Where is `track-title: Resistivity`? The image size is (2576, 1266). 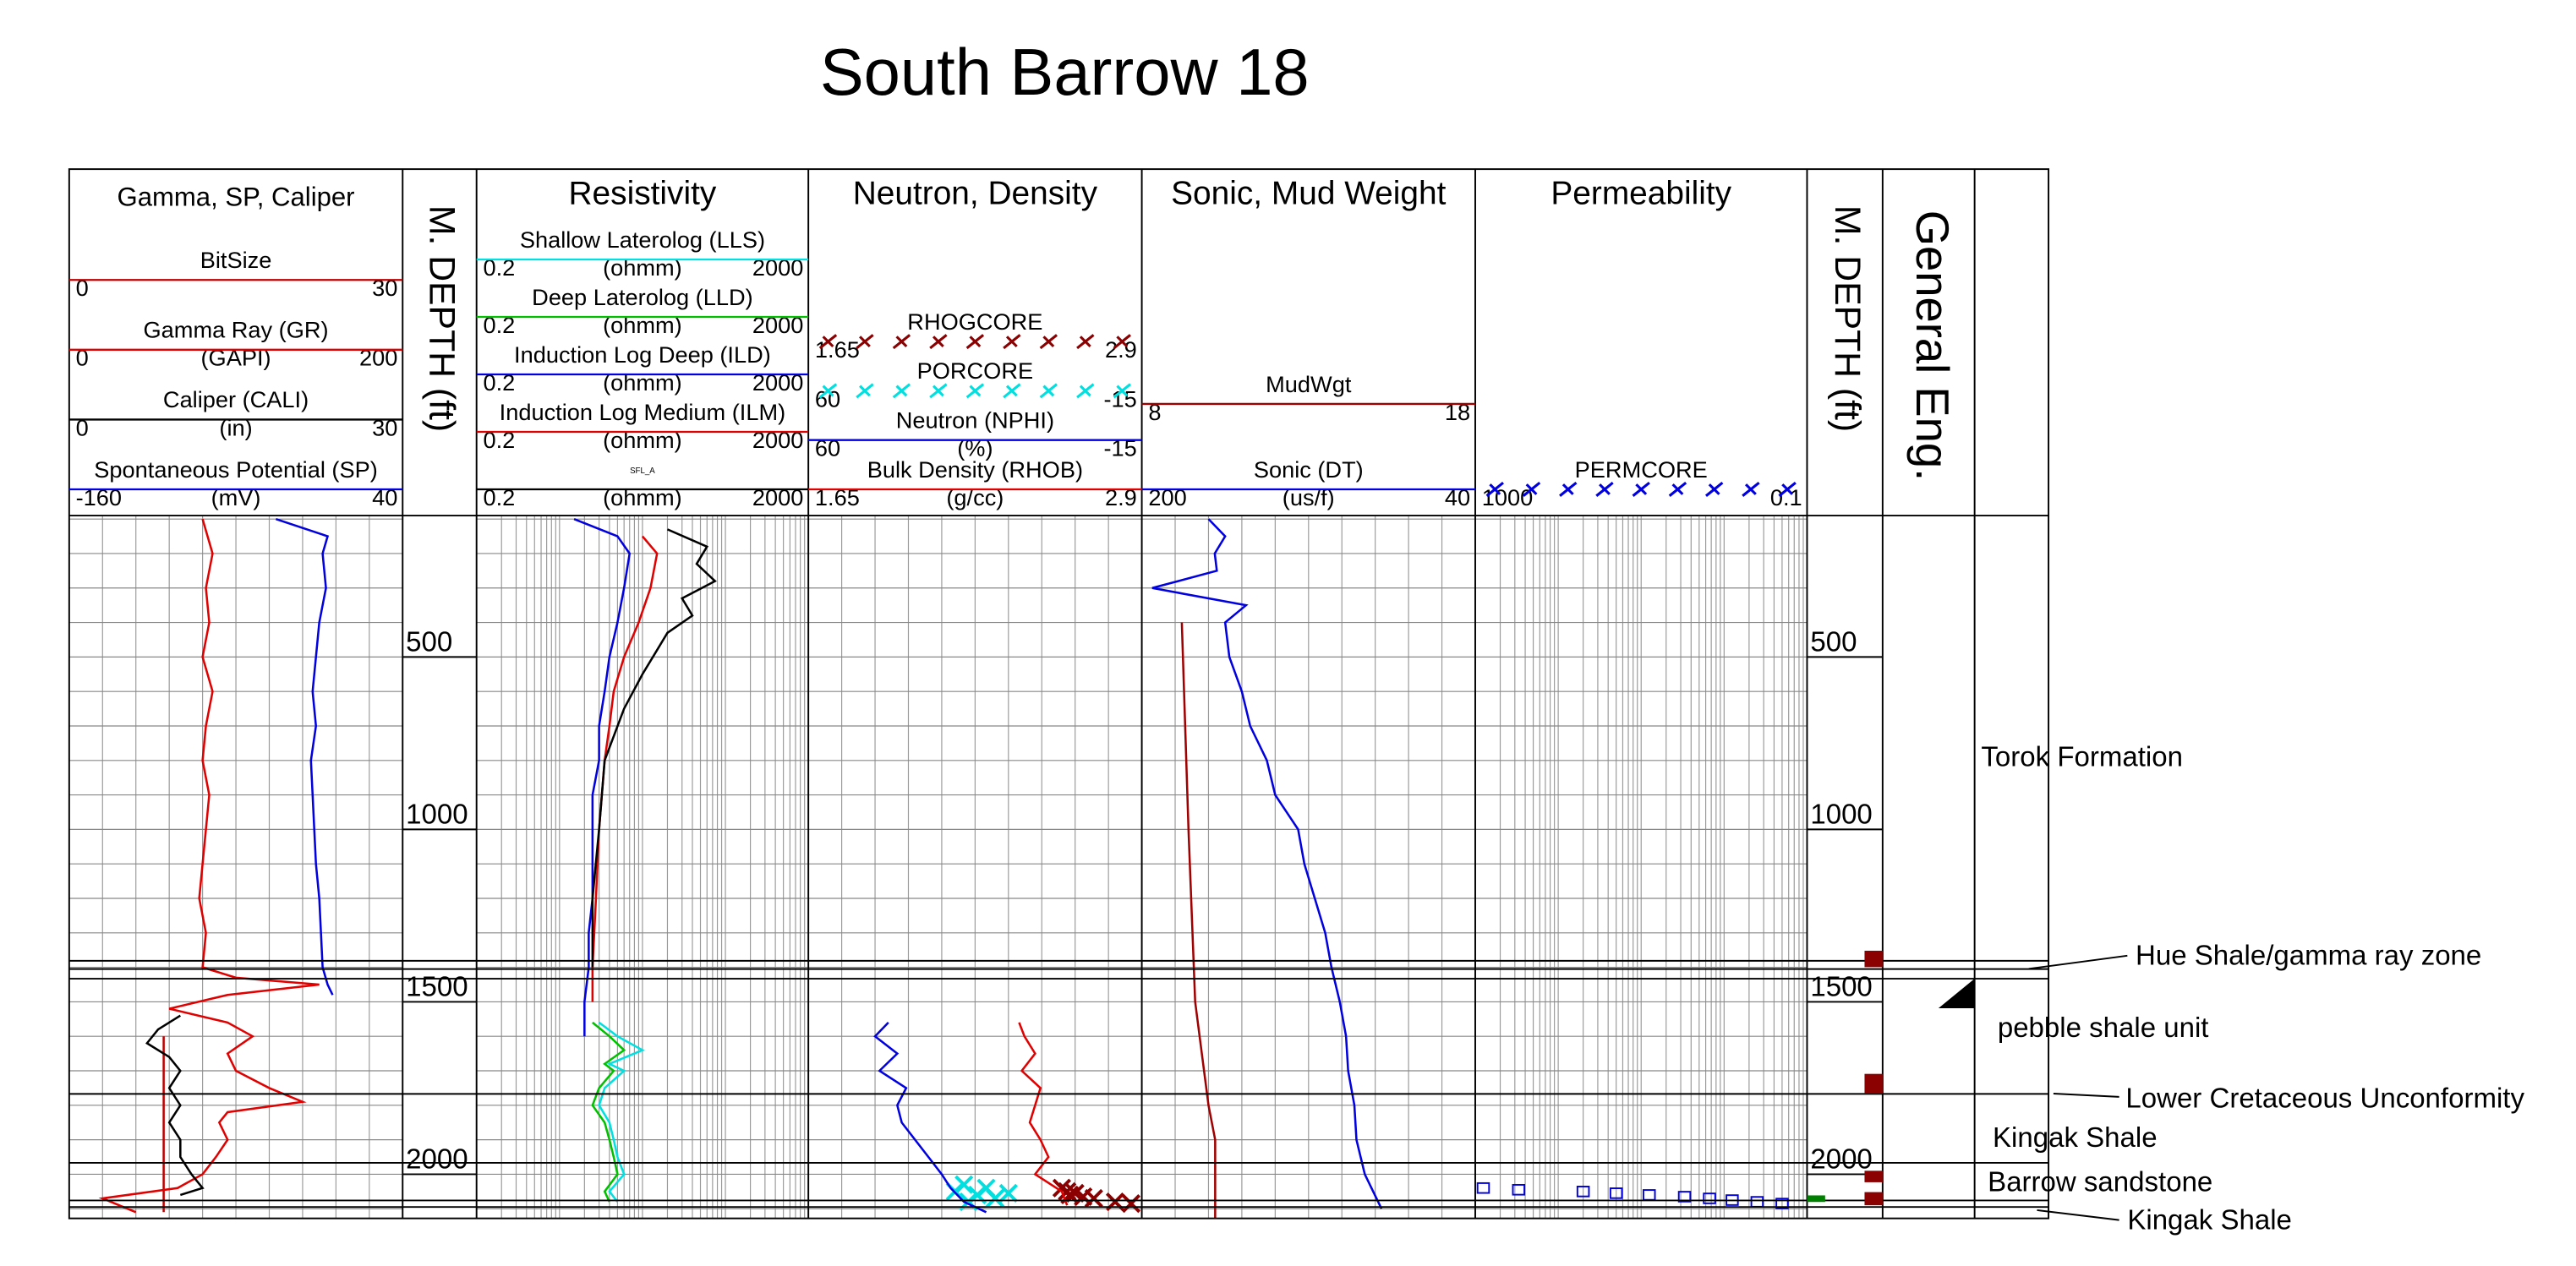 track-title: Resistivity is located at coordinates (643, 193).